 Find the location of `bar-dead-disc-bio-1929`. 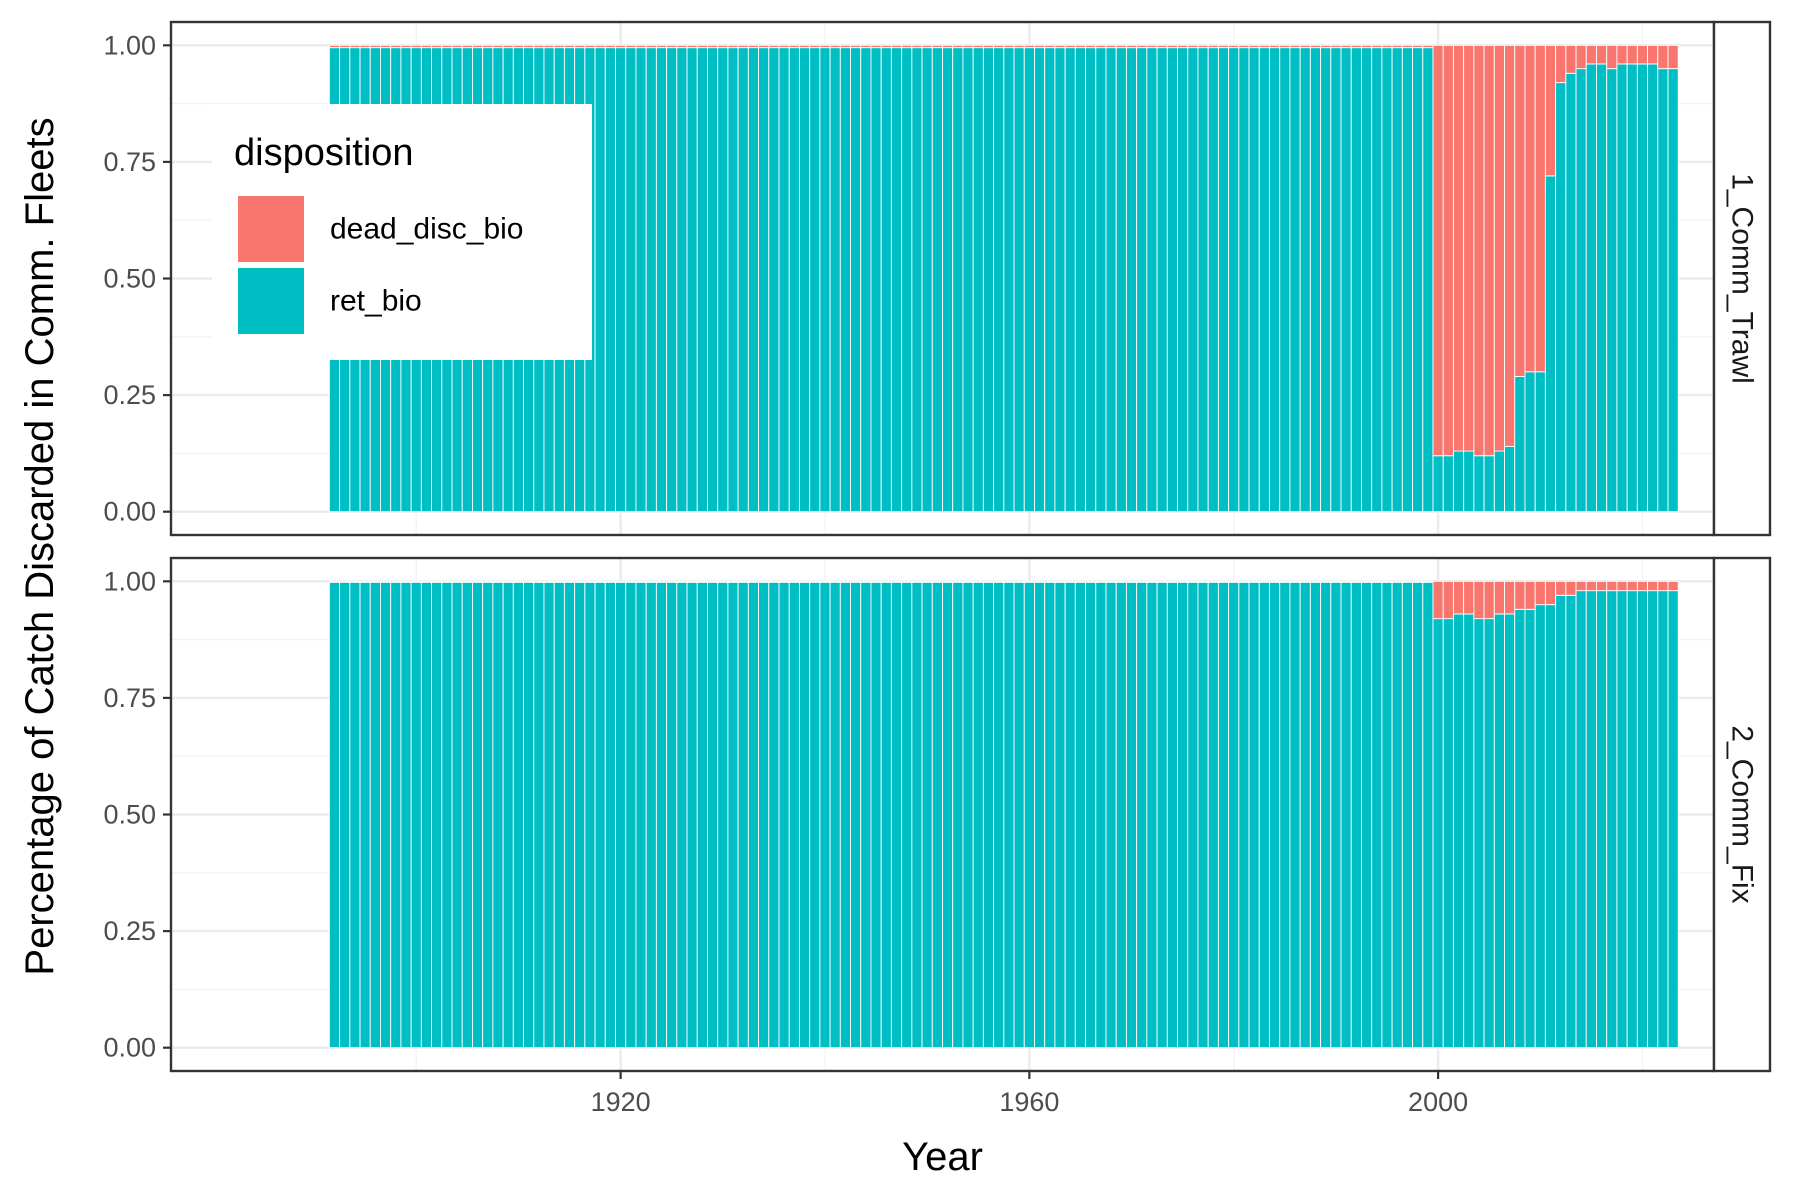

bar-dead-disc-bio-1929 is located at coordinates (713, 581).